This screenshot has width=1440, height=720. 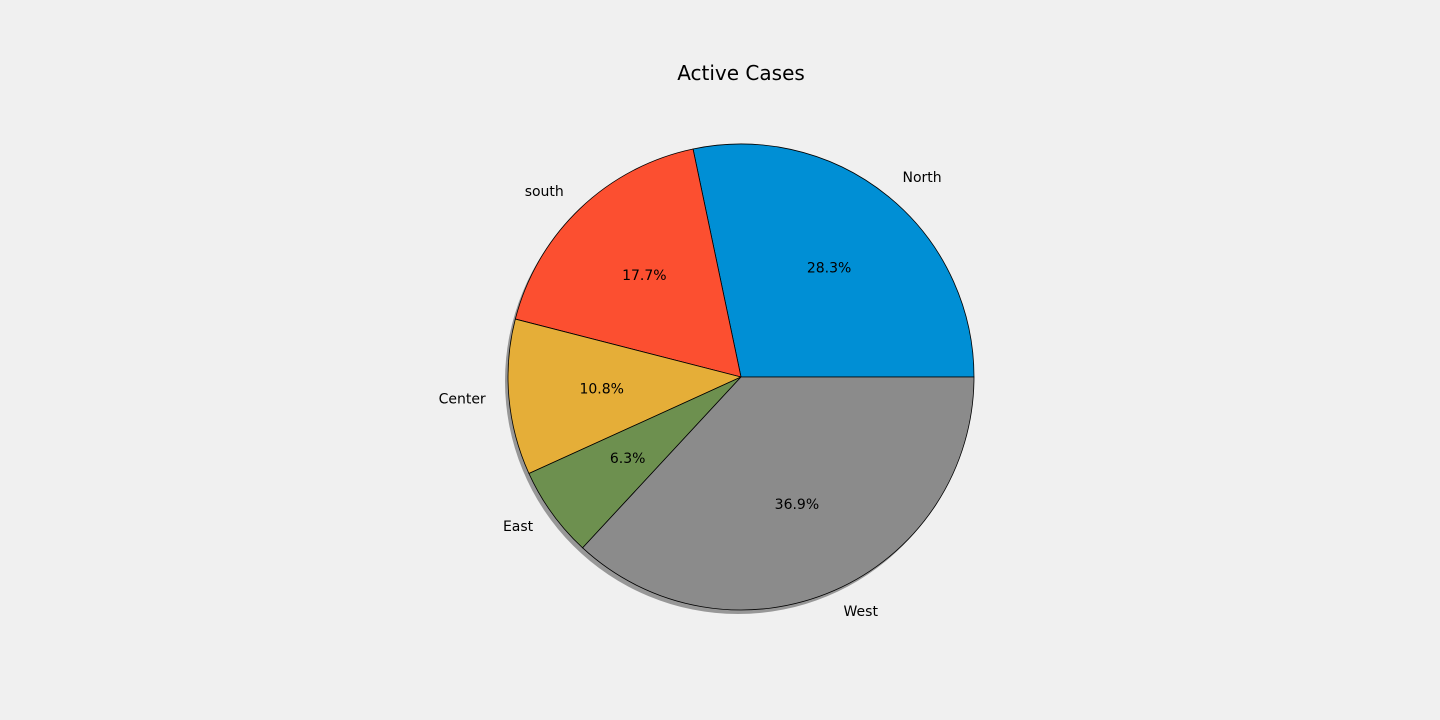 I want to click on pct-label-west: 36.9%, so click(x=797, y=505).